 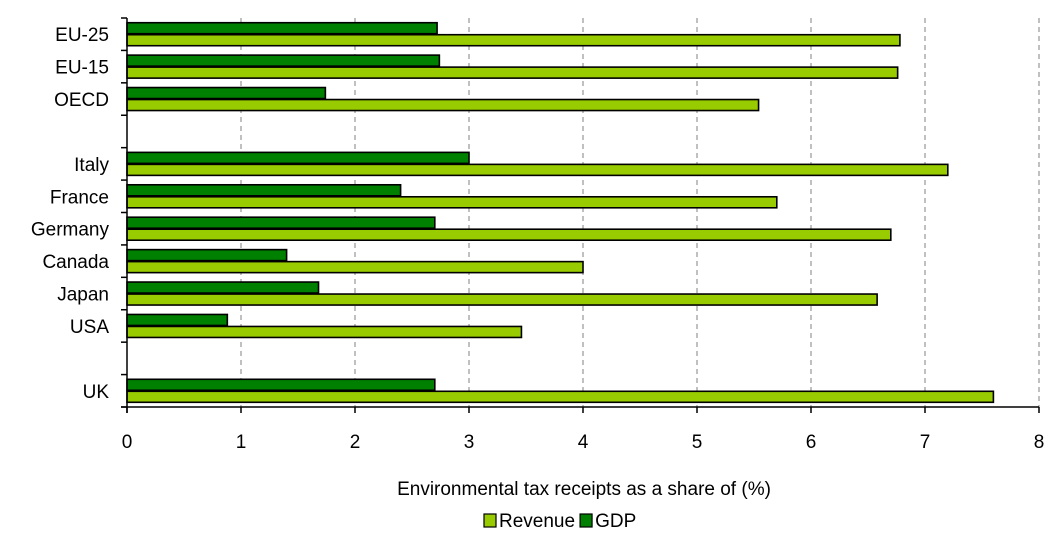 I want to click on category-label: OECD, so click(x=81, y=100).